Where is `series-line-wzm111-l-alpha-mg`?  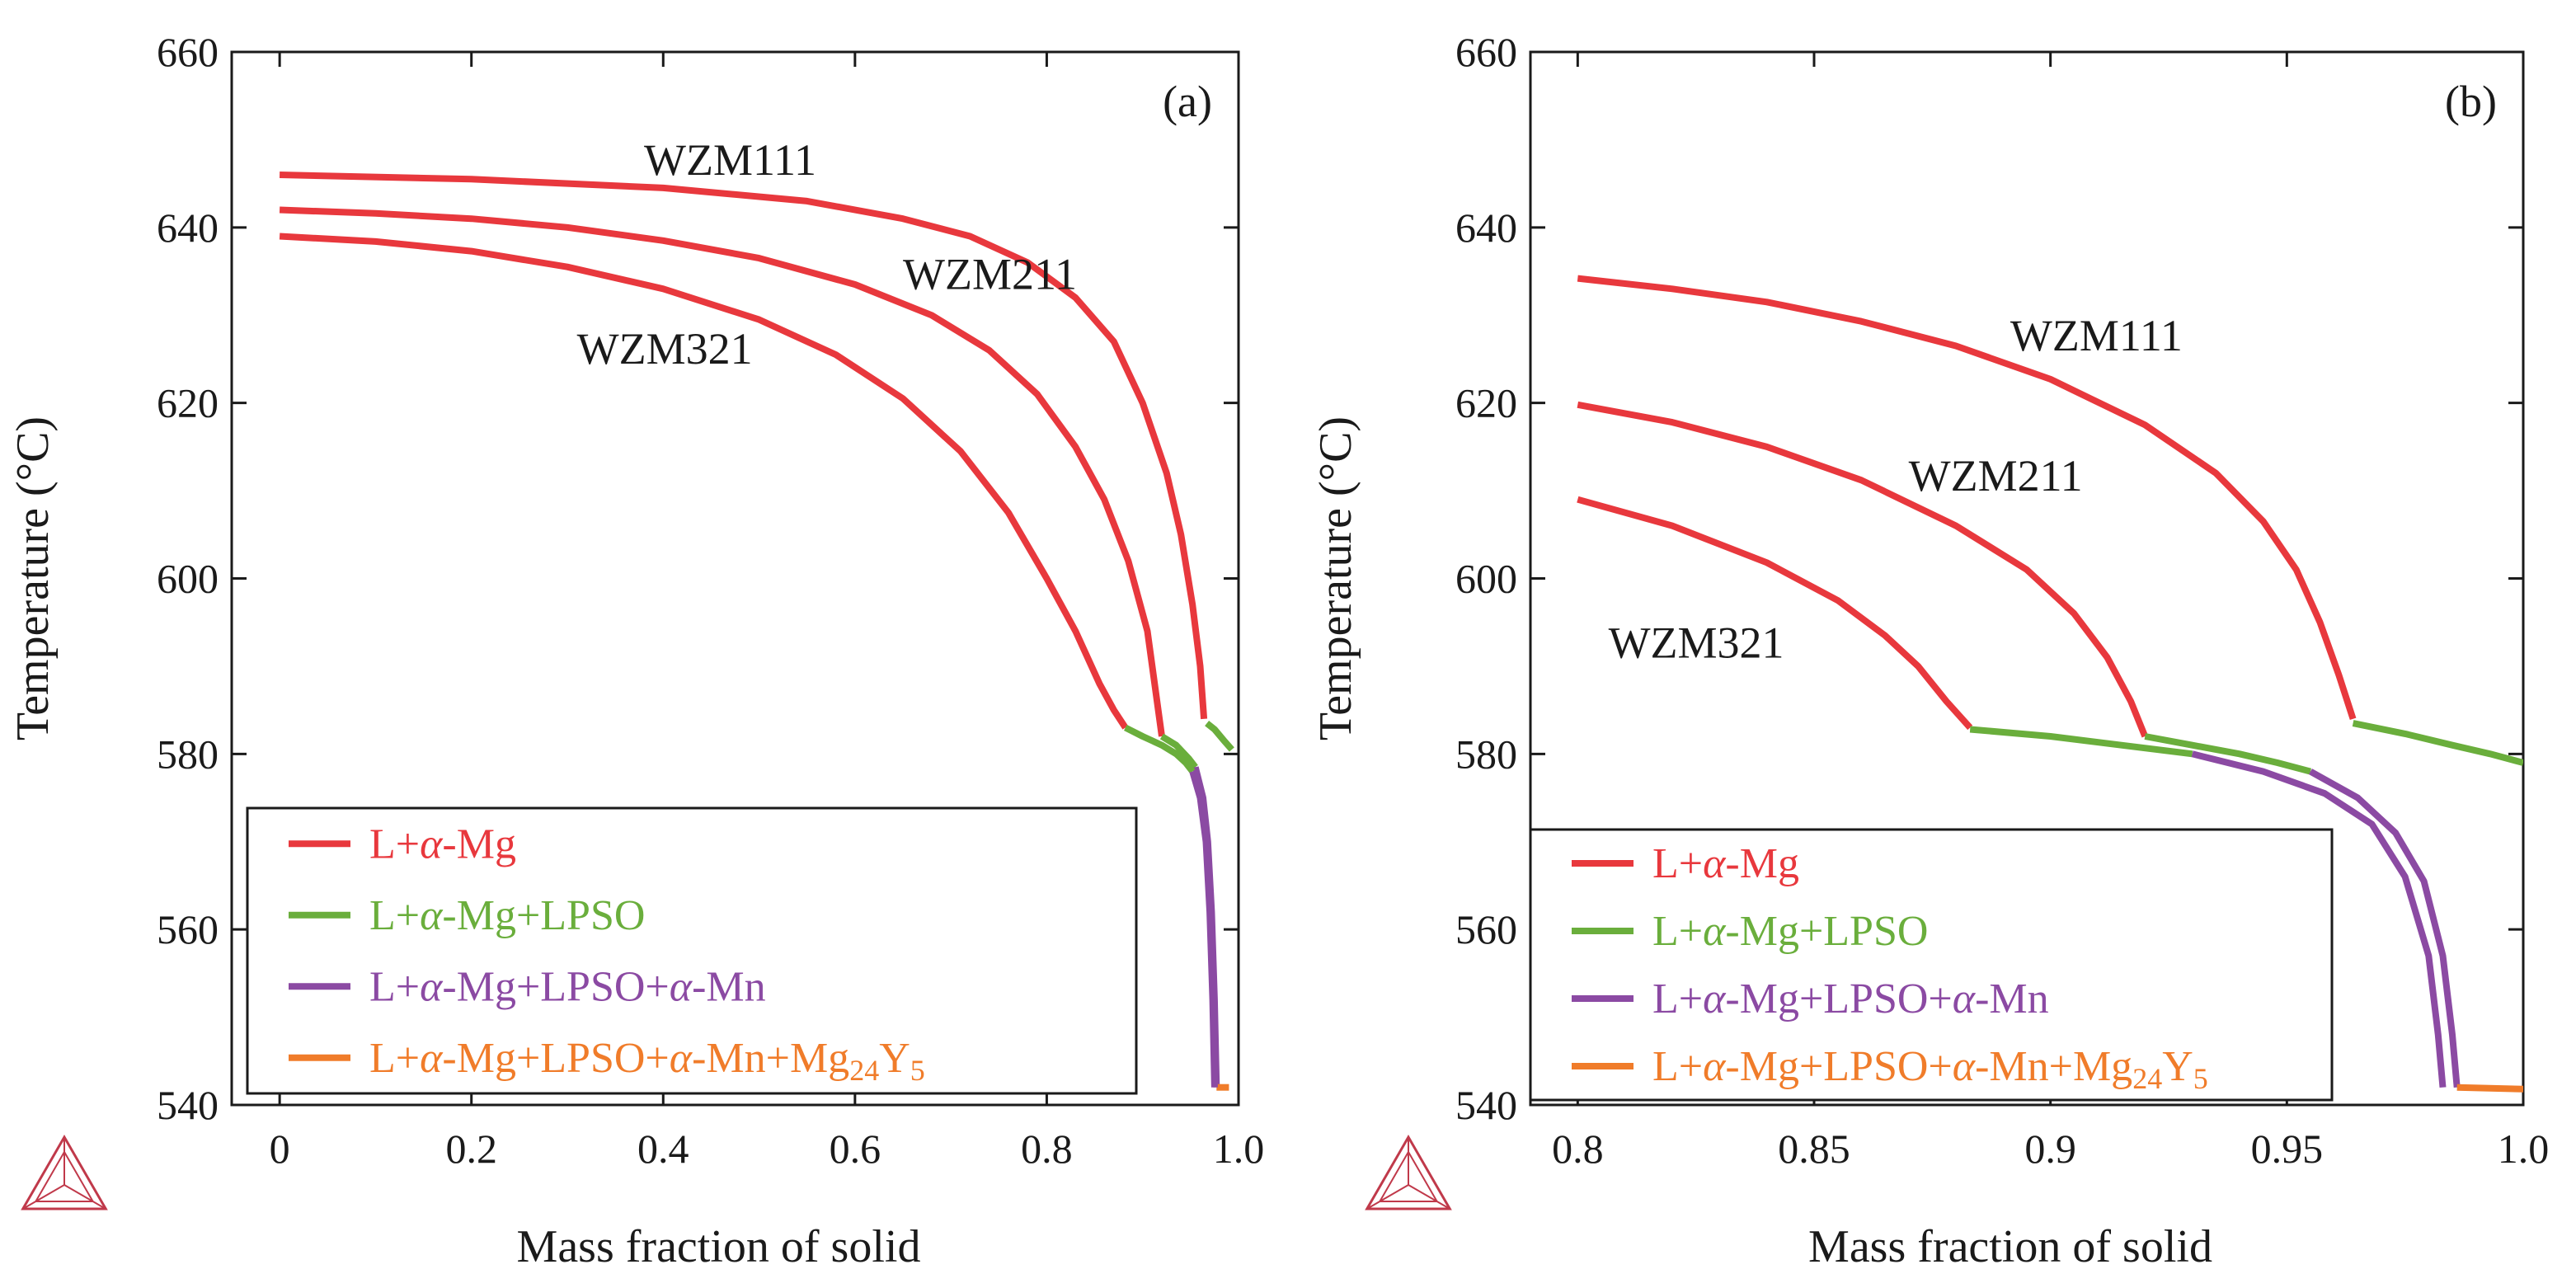 series-line-wzm111-l-alpha-mg is located at coordinates (1967, 498).